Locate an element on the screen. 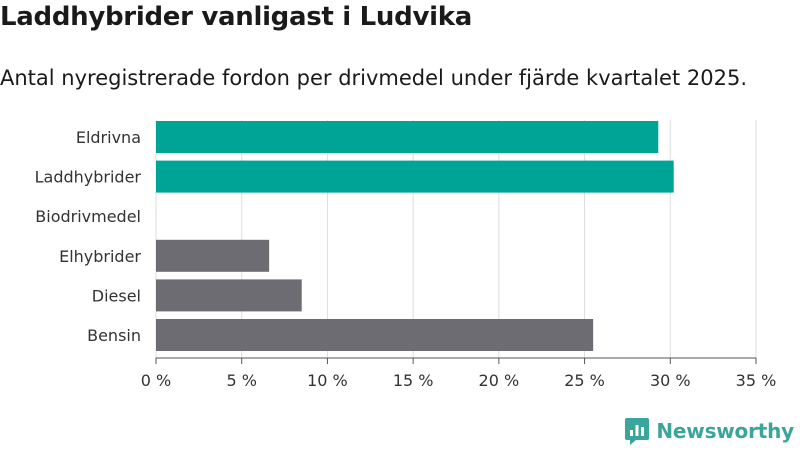 This screenshot has height=450, width=800. category-label: Bensin is located at coordinates (114, 335).